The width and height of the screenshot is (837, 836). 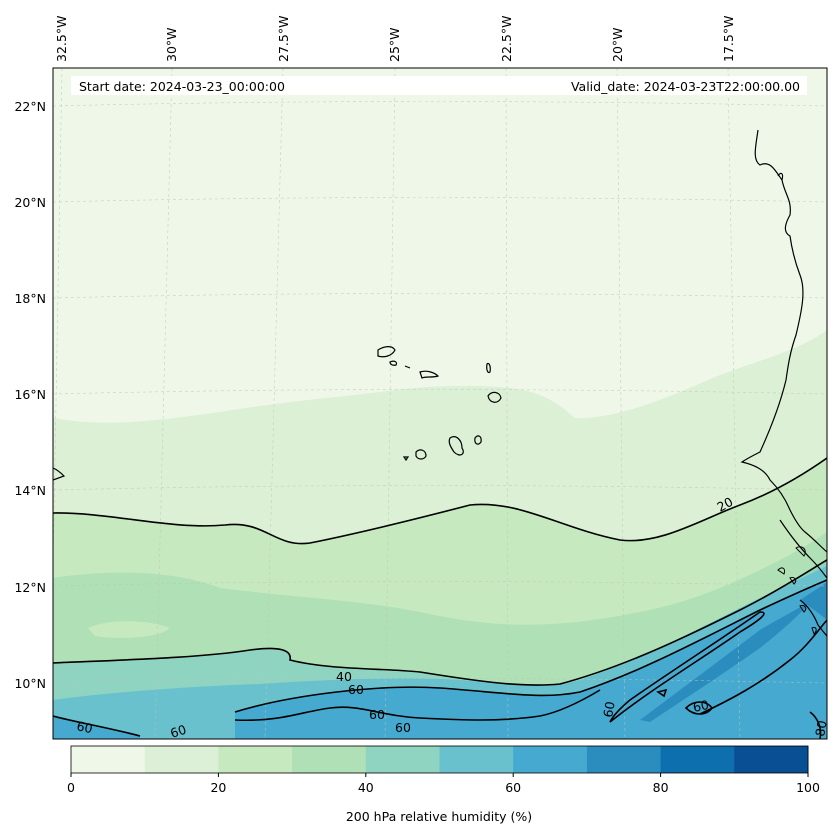 What do you see at coordinates (803, 549) in the screenshot?
I see `coast-senegal` at bounding box center [803, 549].